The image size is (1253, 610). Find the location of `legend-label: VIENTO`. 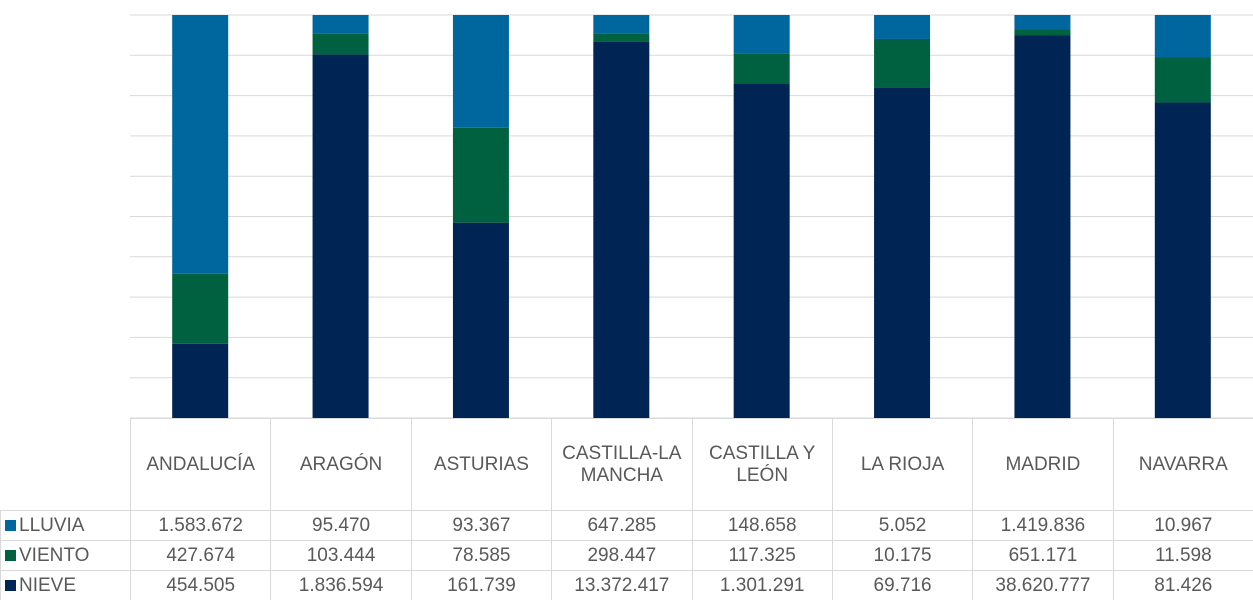

legend-label: VIENTO is located at coordinates (54, 555).